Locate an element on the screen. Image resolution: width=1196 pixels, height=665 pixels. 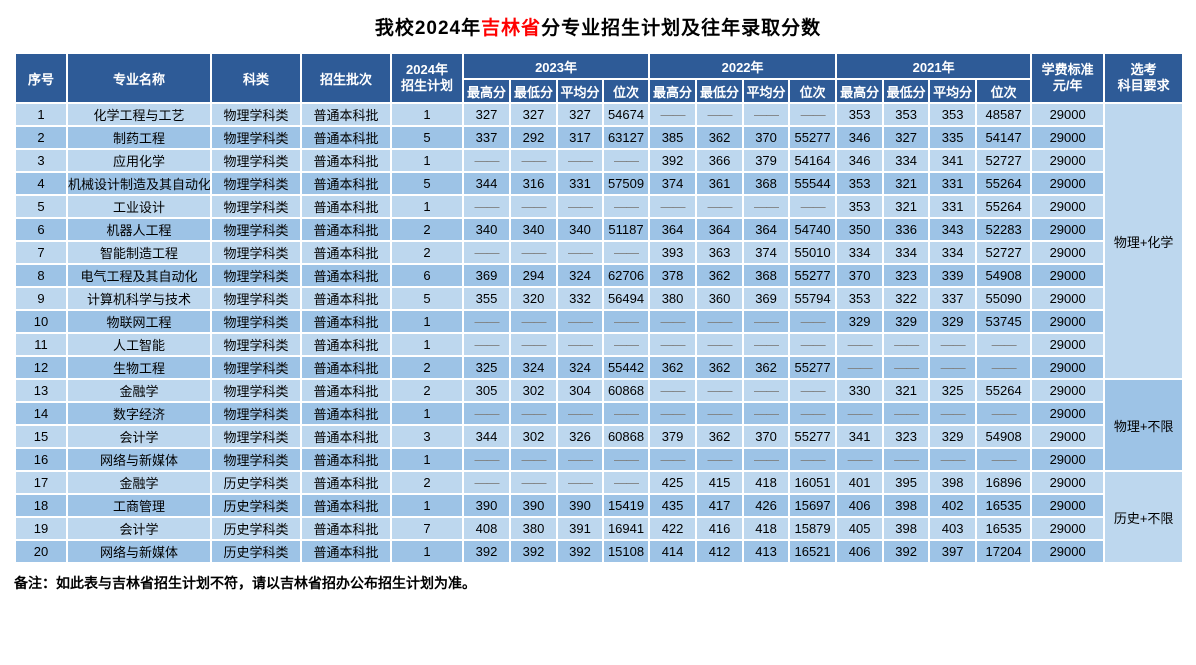
major-cell: 化学工程与工艺 is located at coordinates (139, 114).